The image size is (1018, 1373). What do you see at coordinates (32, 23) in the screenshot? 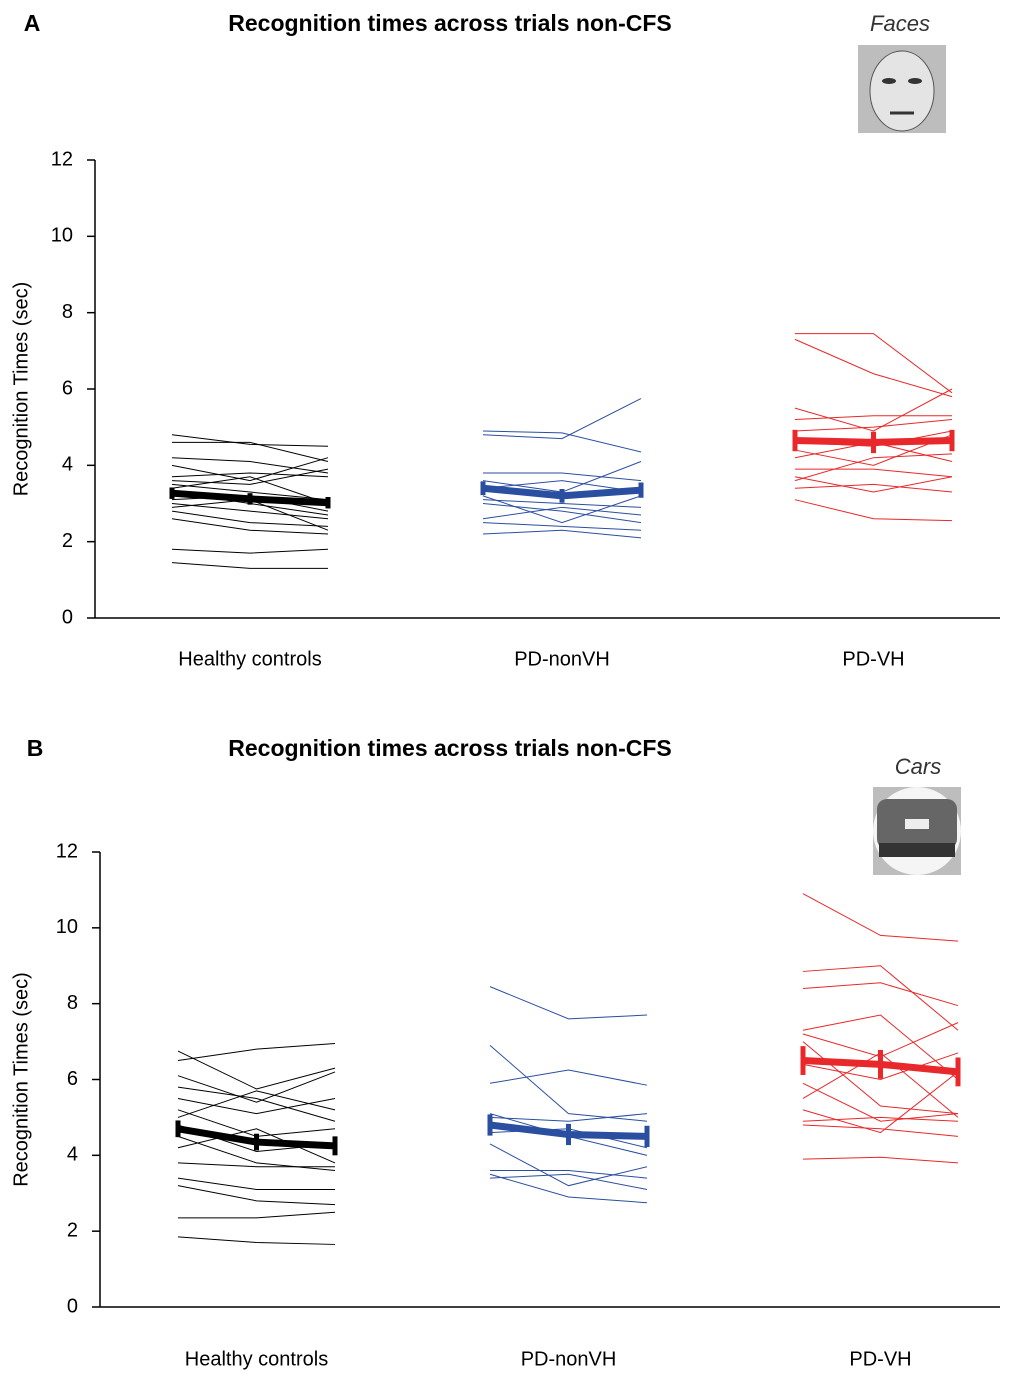
I see `panel-letter: A` at bounding box center [32, 23].